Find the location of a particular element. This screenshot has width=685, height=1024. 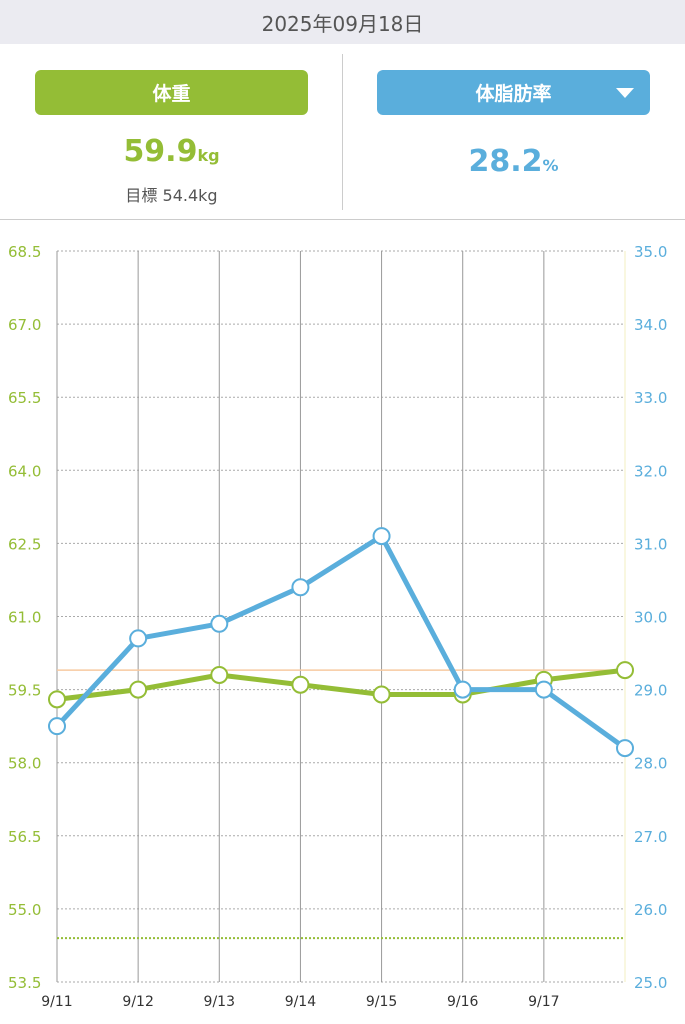

goal-value: 54.4kg is located at coordinates (190, 195).